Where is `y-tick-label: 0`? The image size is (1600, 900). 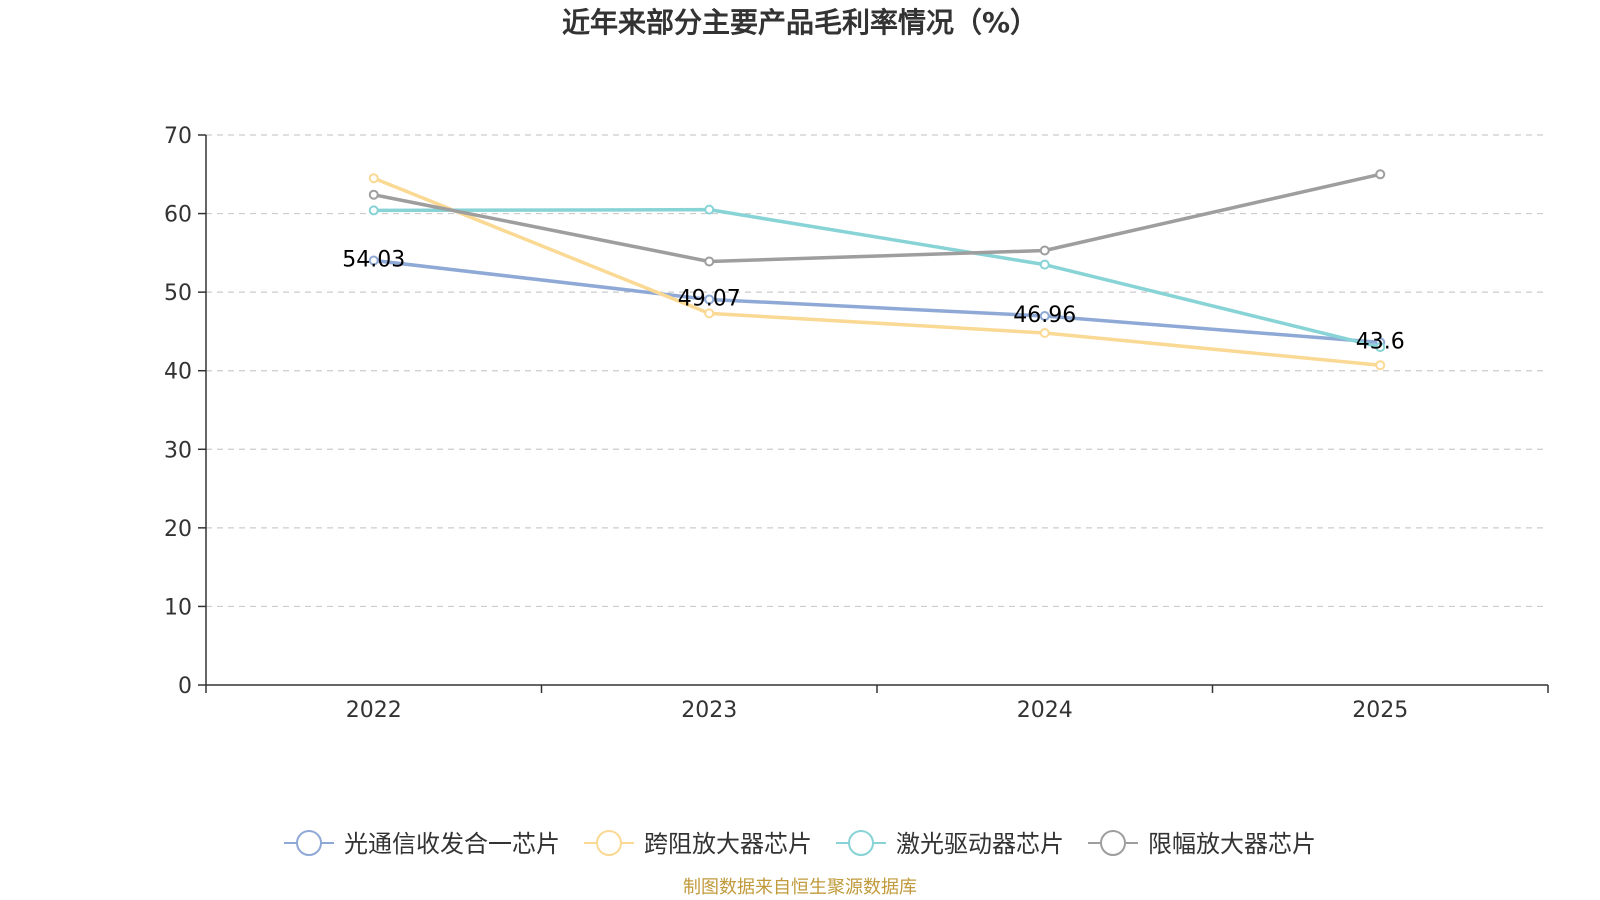 y-tick-label: 0 is located at coordinates (185, 686).